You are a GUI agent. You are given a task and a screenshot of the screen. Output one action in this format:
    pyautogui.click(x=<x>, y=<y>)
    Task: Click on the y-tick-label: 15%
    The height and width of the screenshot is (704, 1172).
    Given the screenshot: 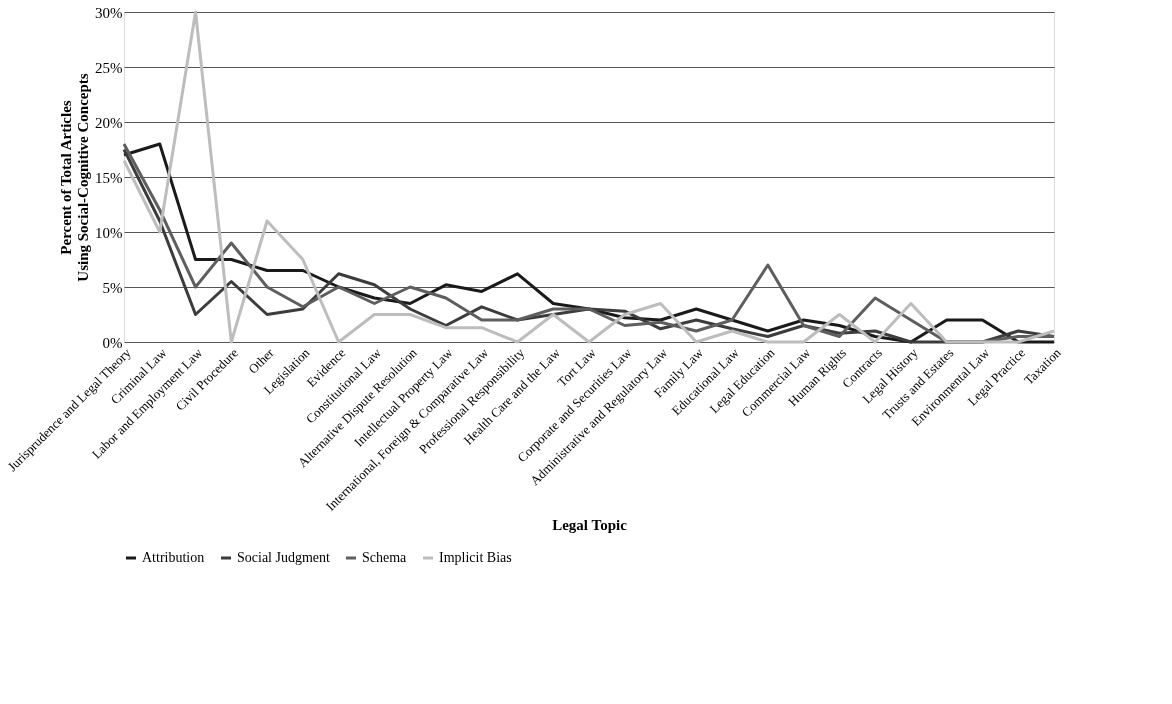 What is the action you would take?
    pyautogui.click(x=109, y=177)
    